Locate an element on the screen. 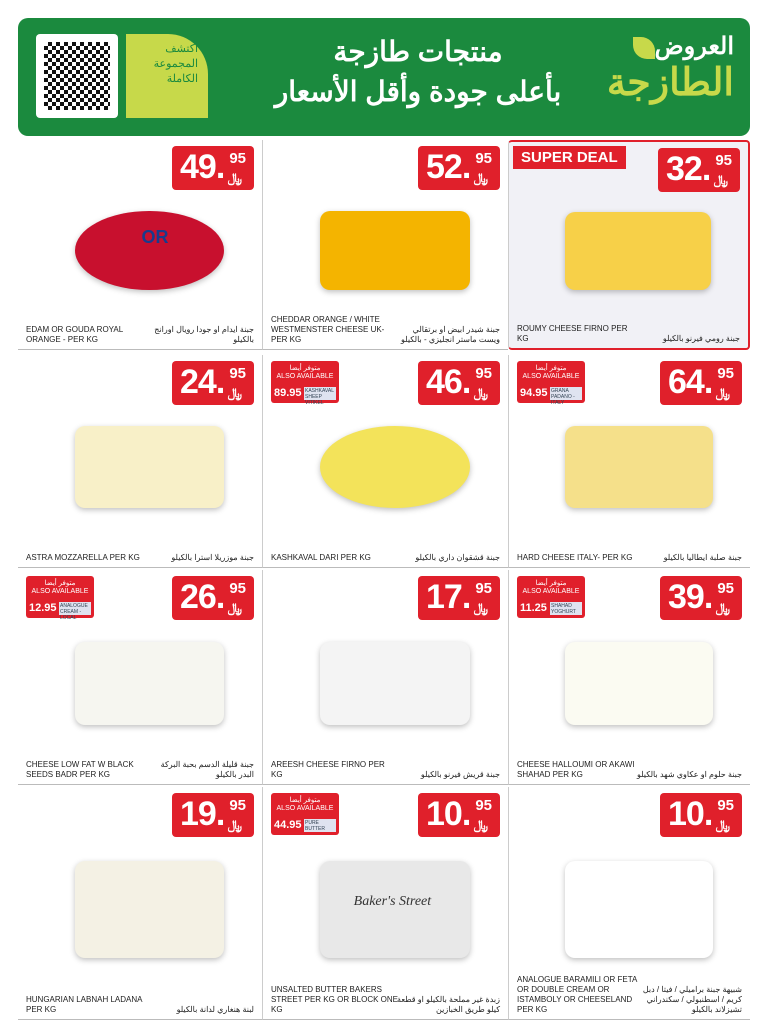 This screenshot has width=768, height=1024. price-tag: 39. 95 ﷼ is located at coordinates (701, 598).